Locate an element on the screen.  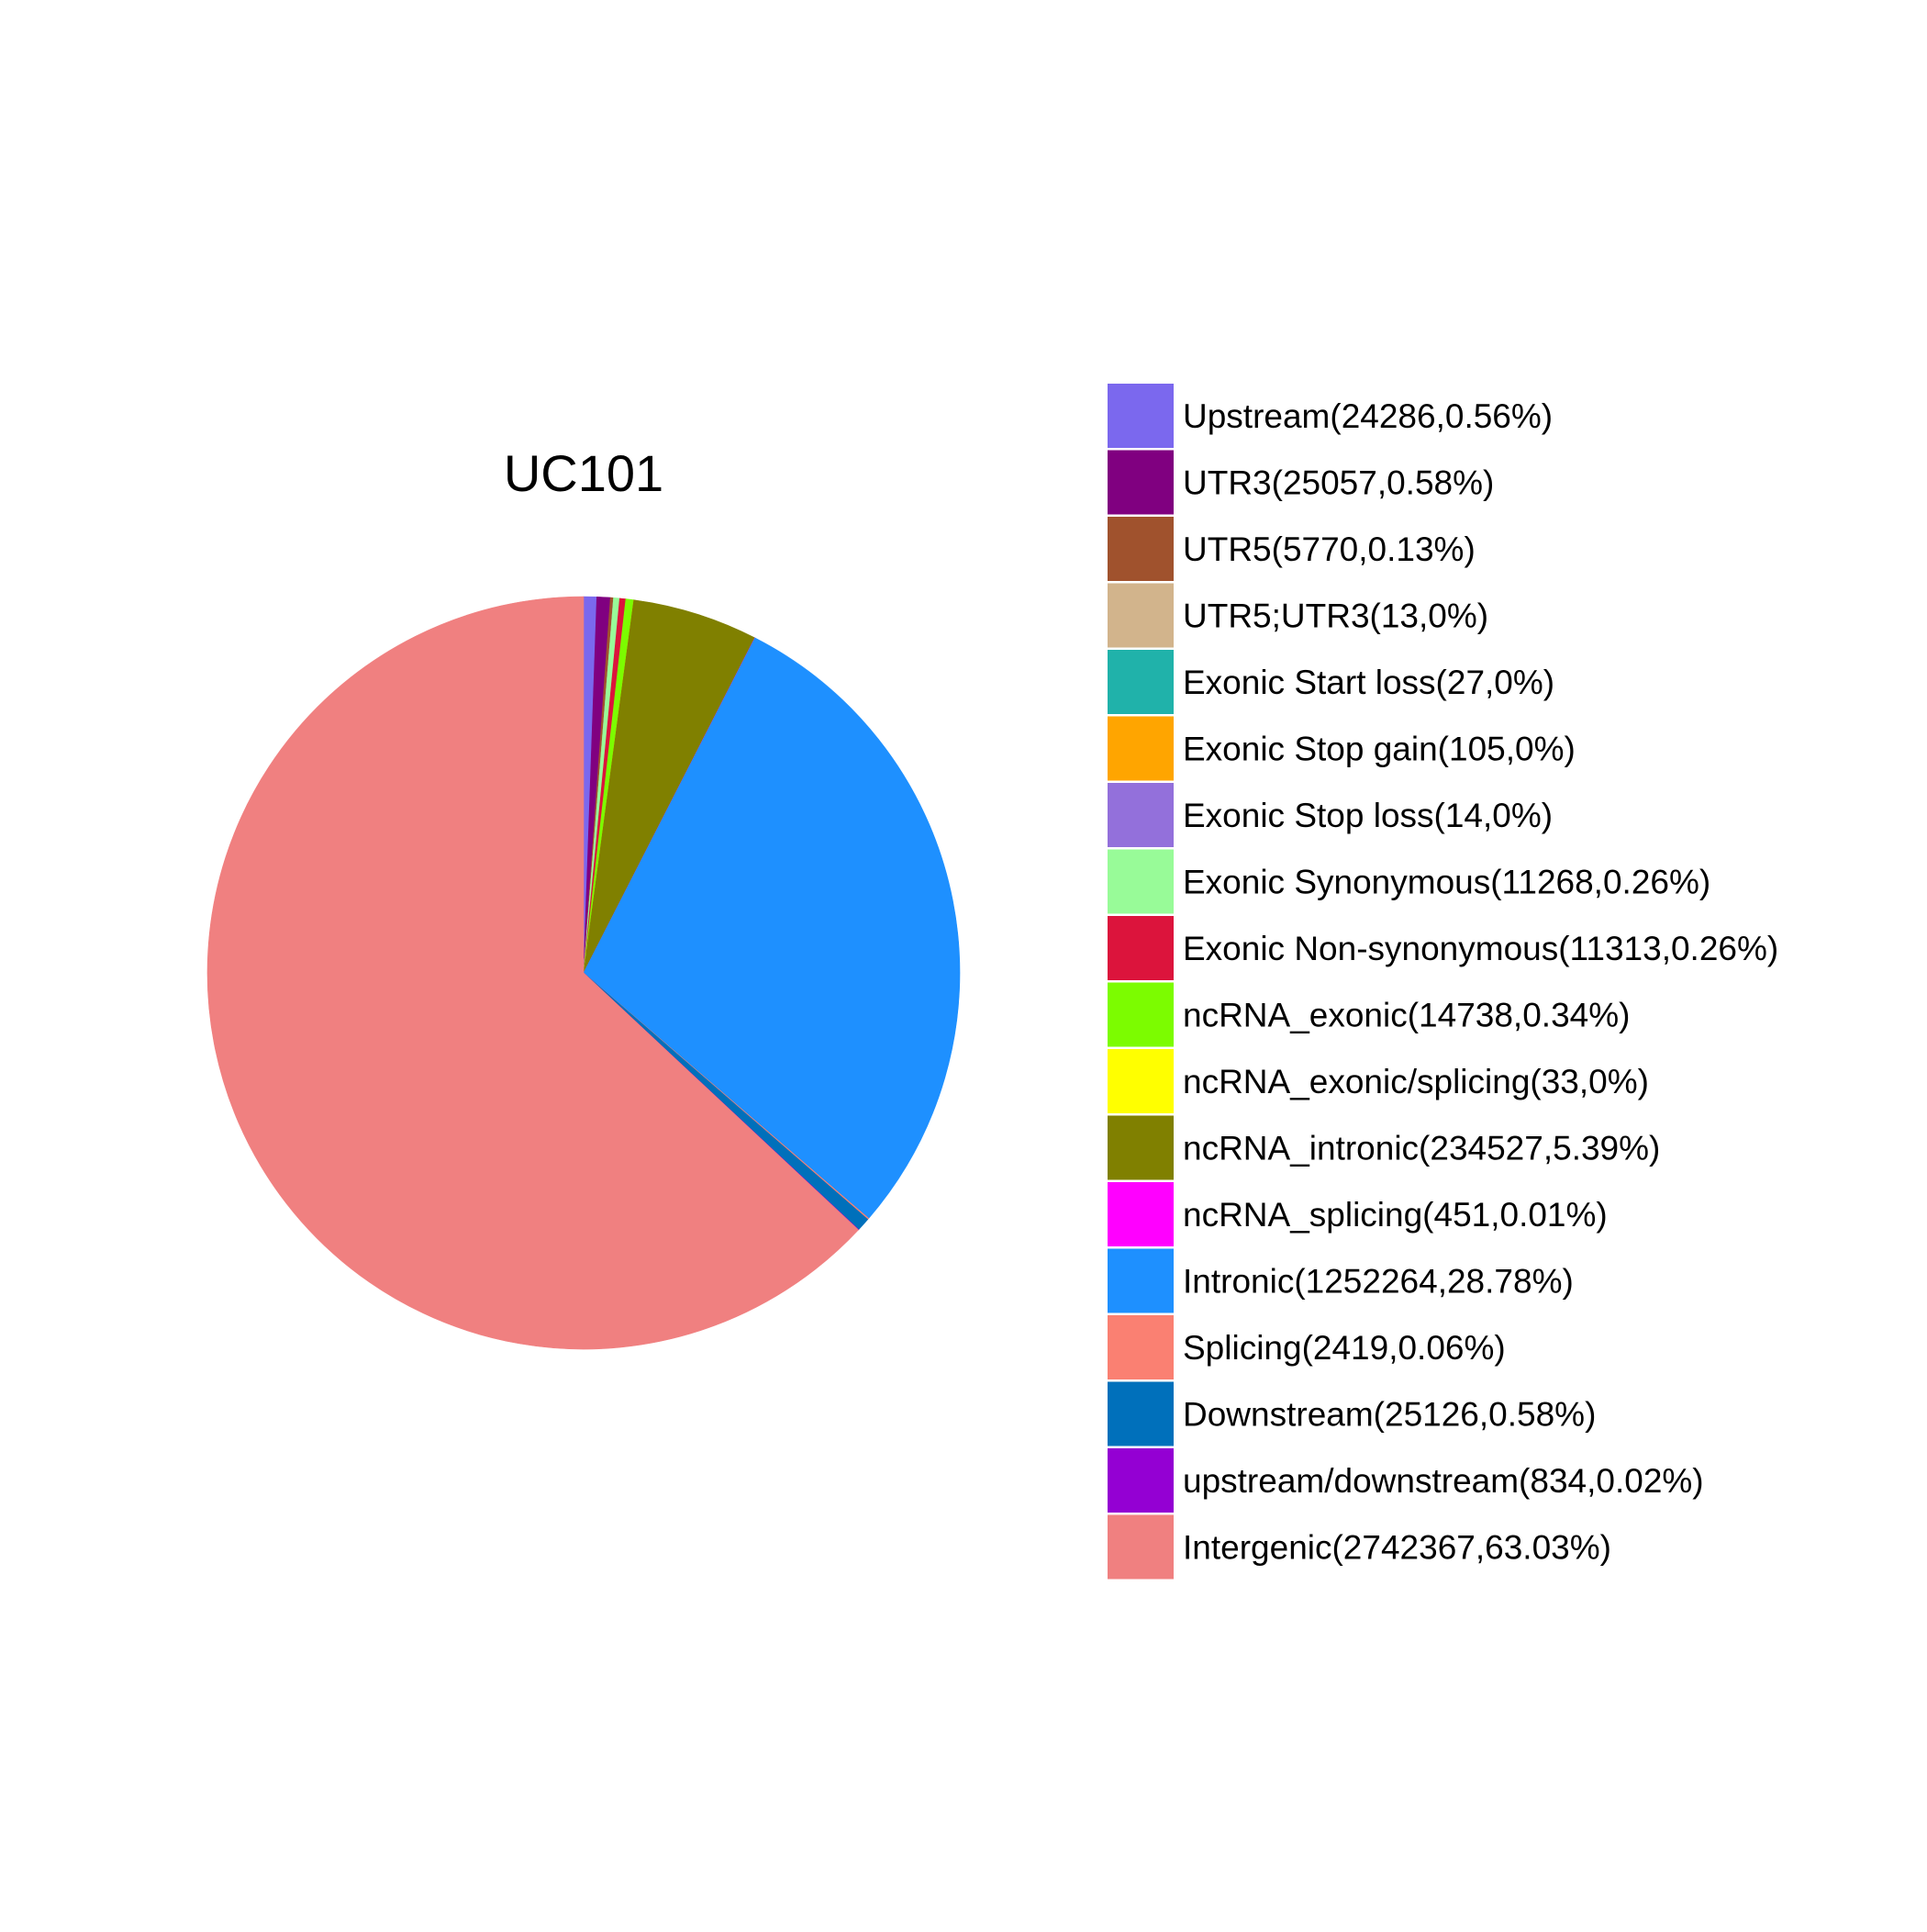
legend-label: ncRNA_exonic(14738,0.34%) is located at coordinates (1406, 1016).